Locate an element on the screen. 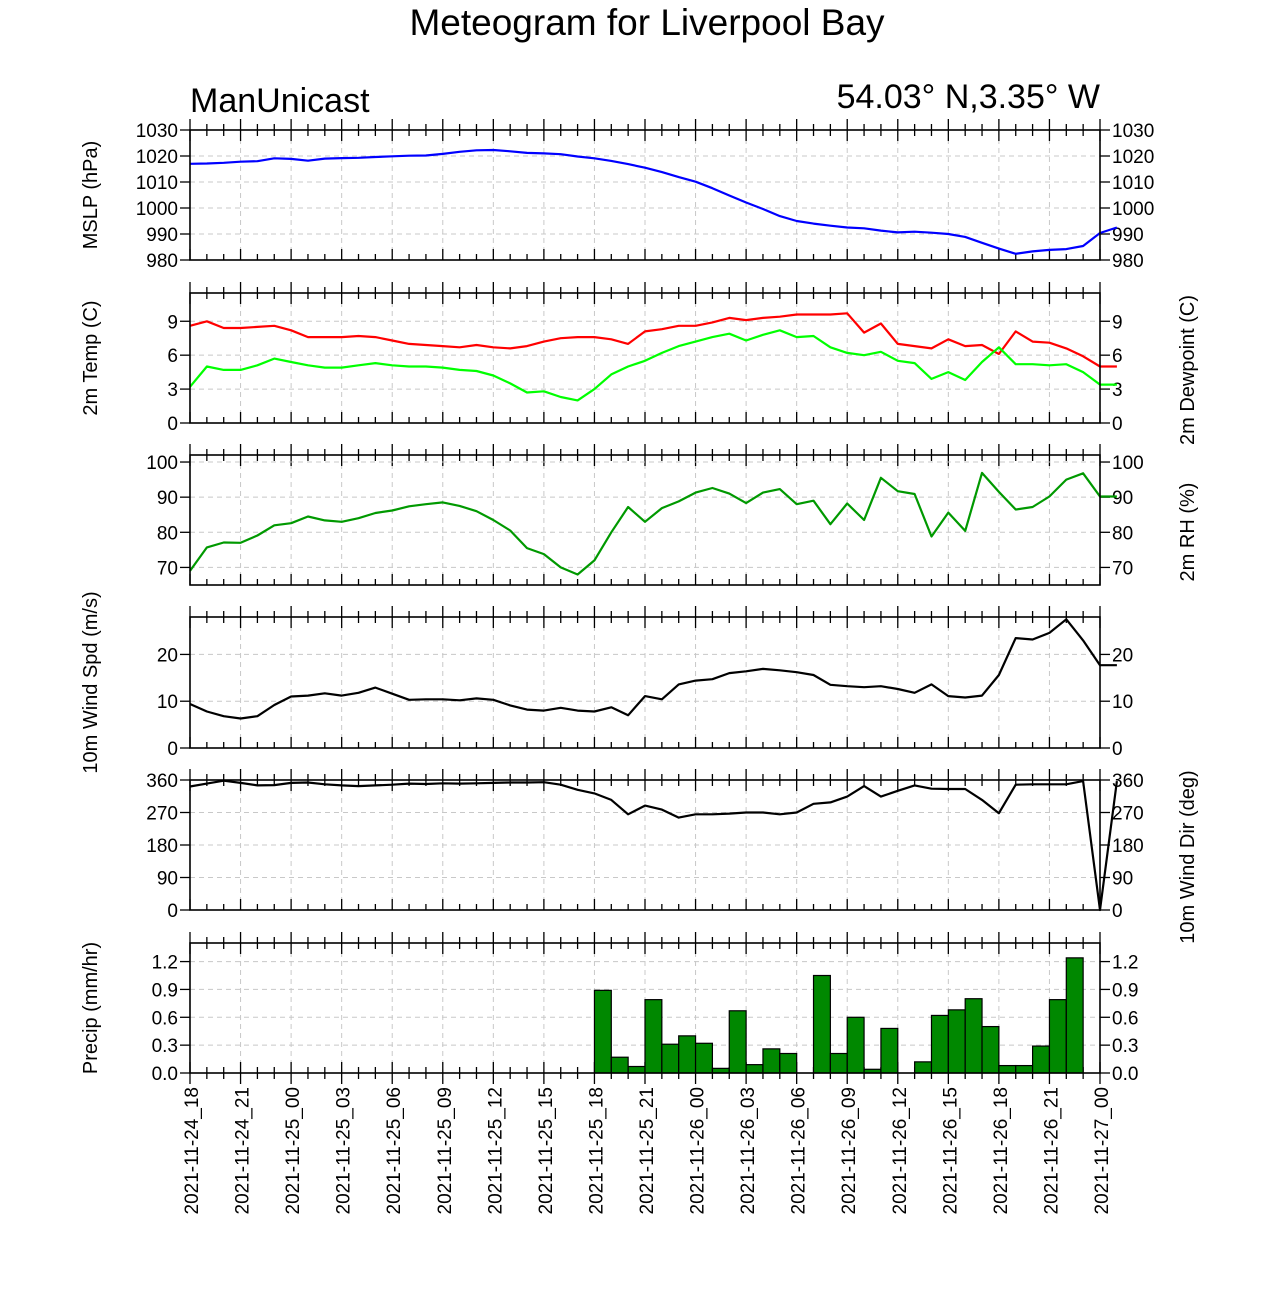 Image resolution: width=1275 pixels, height=1306 pixels. chart-subtitle-right: 54.03° N,3.35° W is located at coordinates (968, 97).